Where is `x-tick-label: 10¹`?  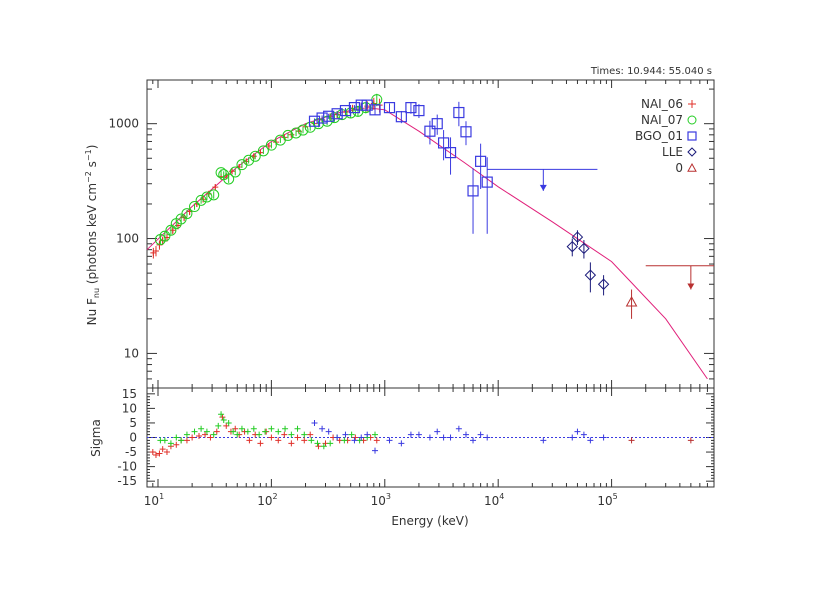 x-tick-label: 10¹ is located at coordinates (154, 500).